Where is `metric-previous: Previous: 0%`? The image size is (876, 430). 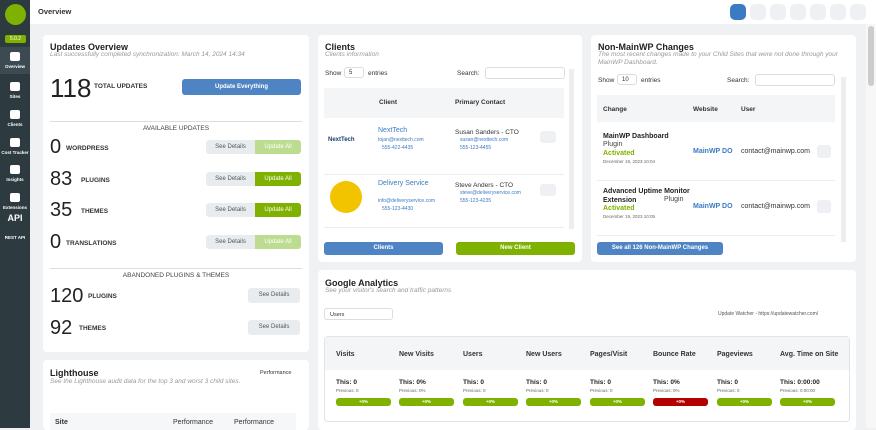
metric-previous: Previous: 0% is located at coordinates (666, 390).